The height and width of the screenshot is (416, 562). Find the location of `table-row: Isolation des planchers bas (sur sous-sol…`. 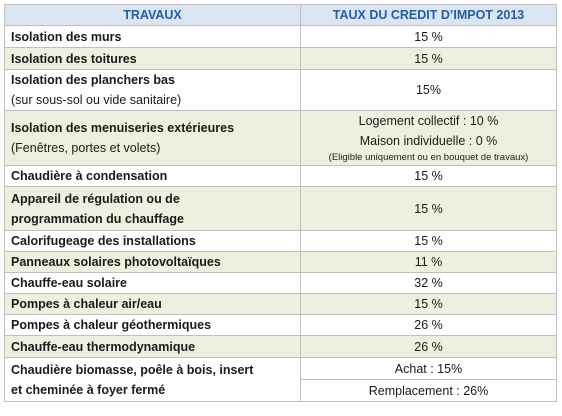

table-row: Isolation des planchers bas (sur sous-sol… is located at coordinates (280, 90).